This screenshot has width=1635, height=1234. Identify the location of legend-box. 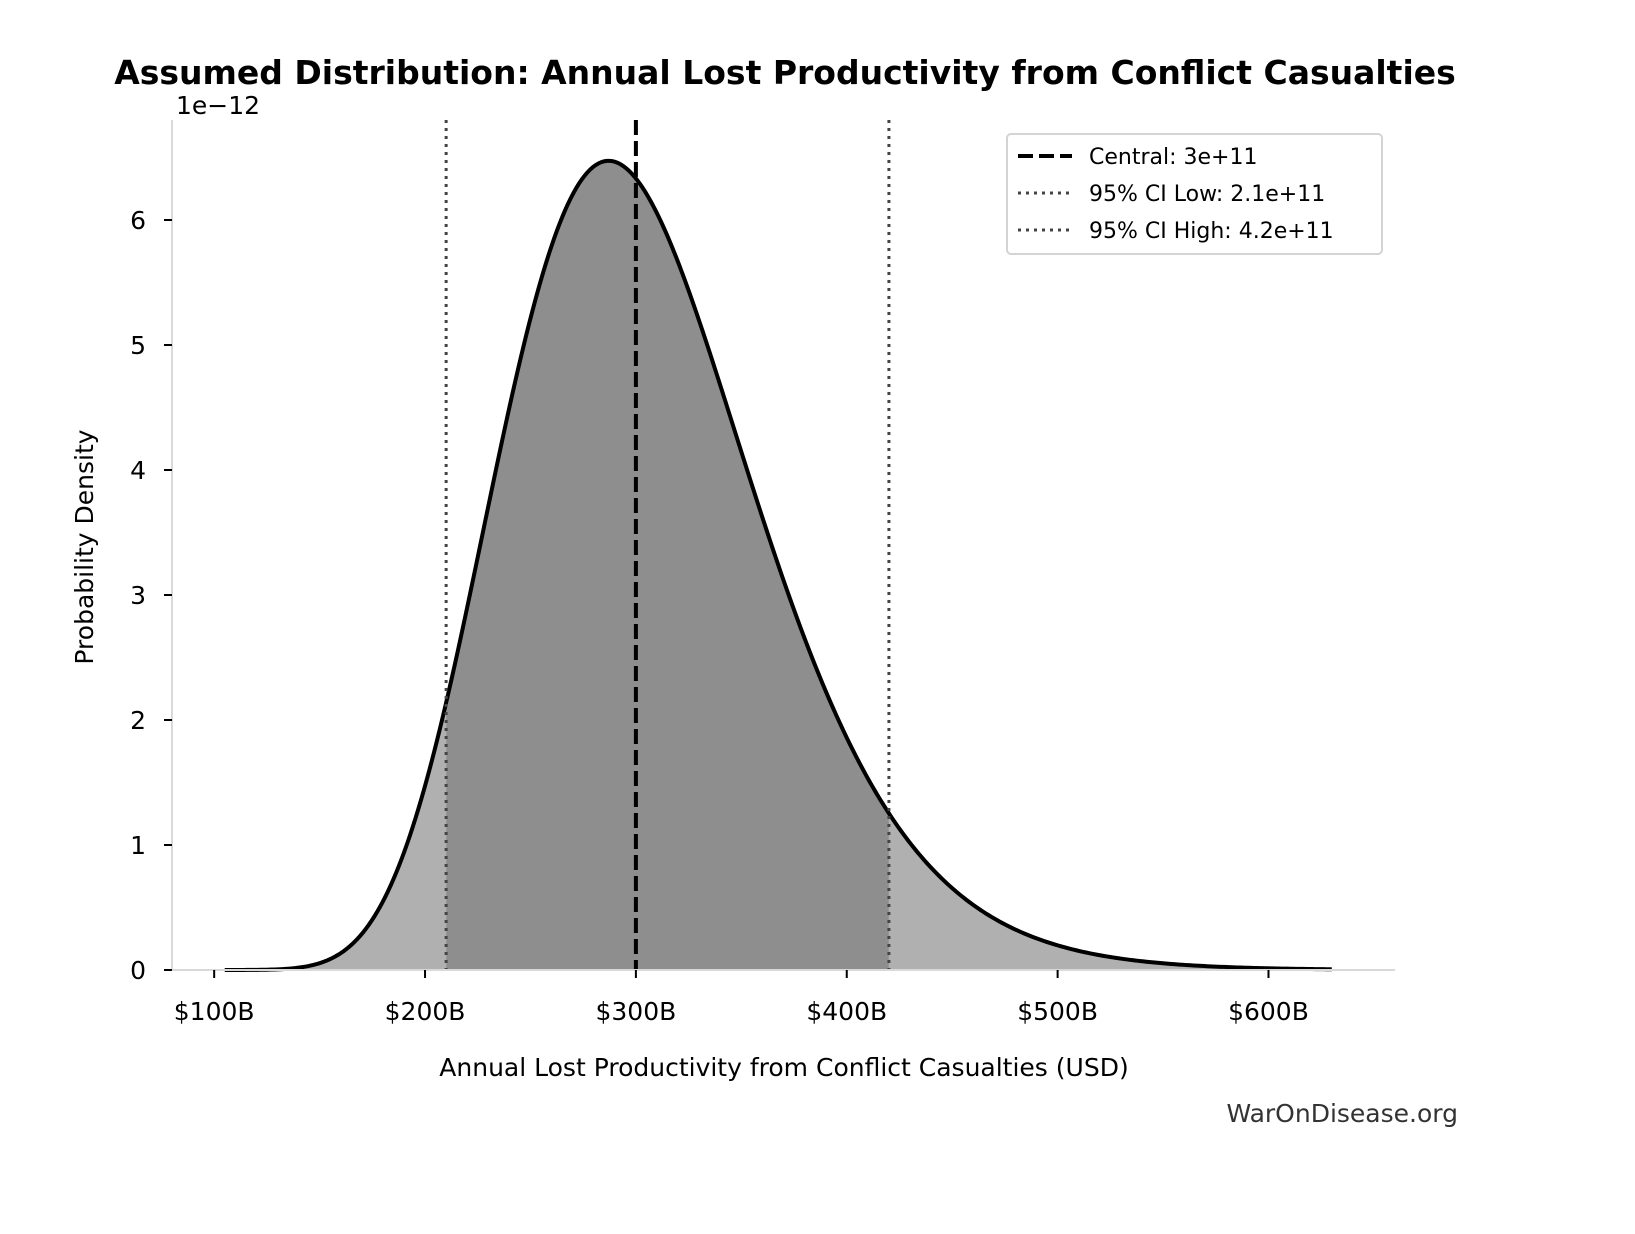
(1194, 194).